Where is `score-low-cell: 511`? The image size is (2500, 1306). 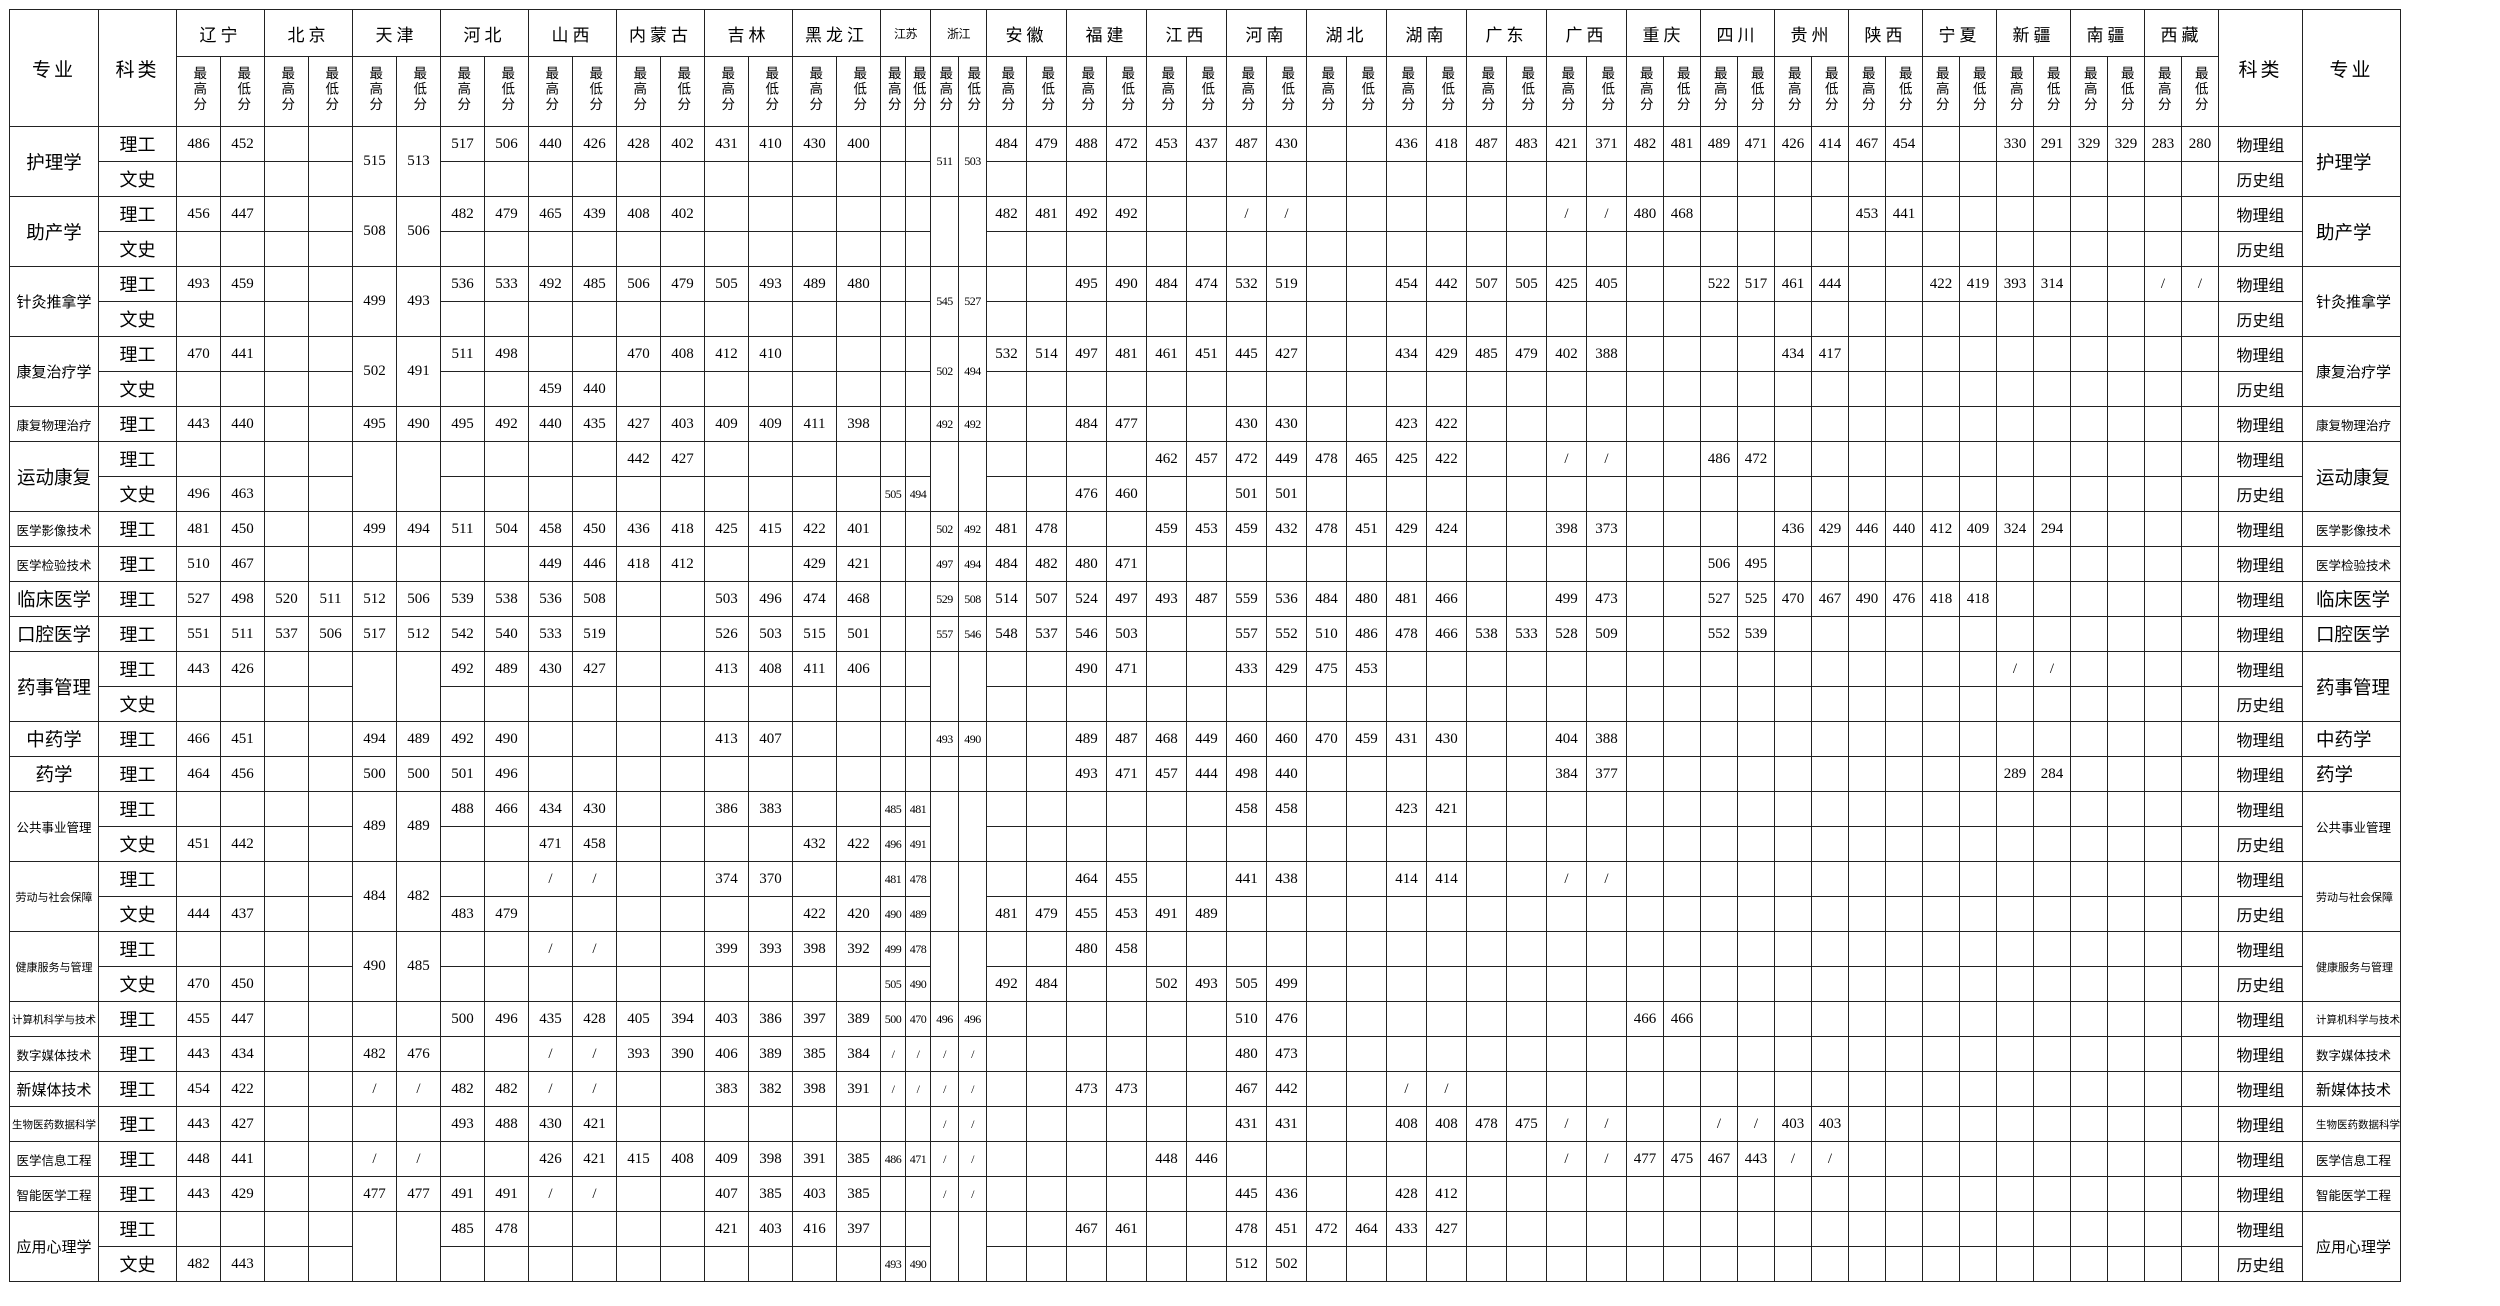 score-low-cell: 511 is located at coordinates (242, 634).